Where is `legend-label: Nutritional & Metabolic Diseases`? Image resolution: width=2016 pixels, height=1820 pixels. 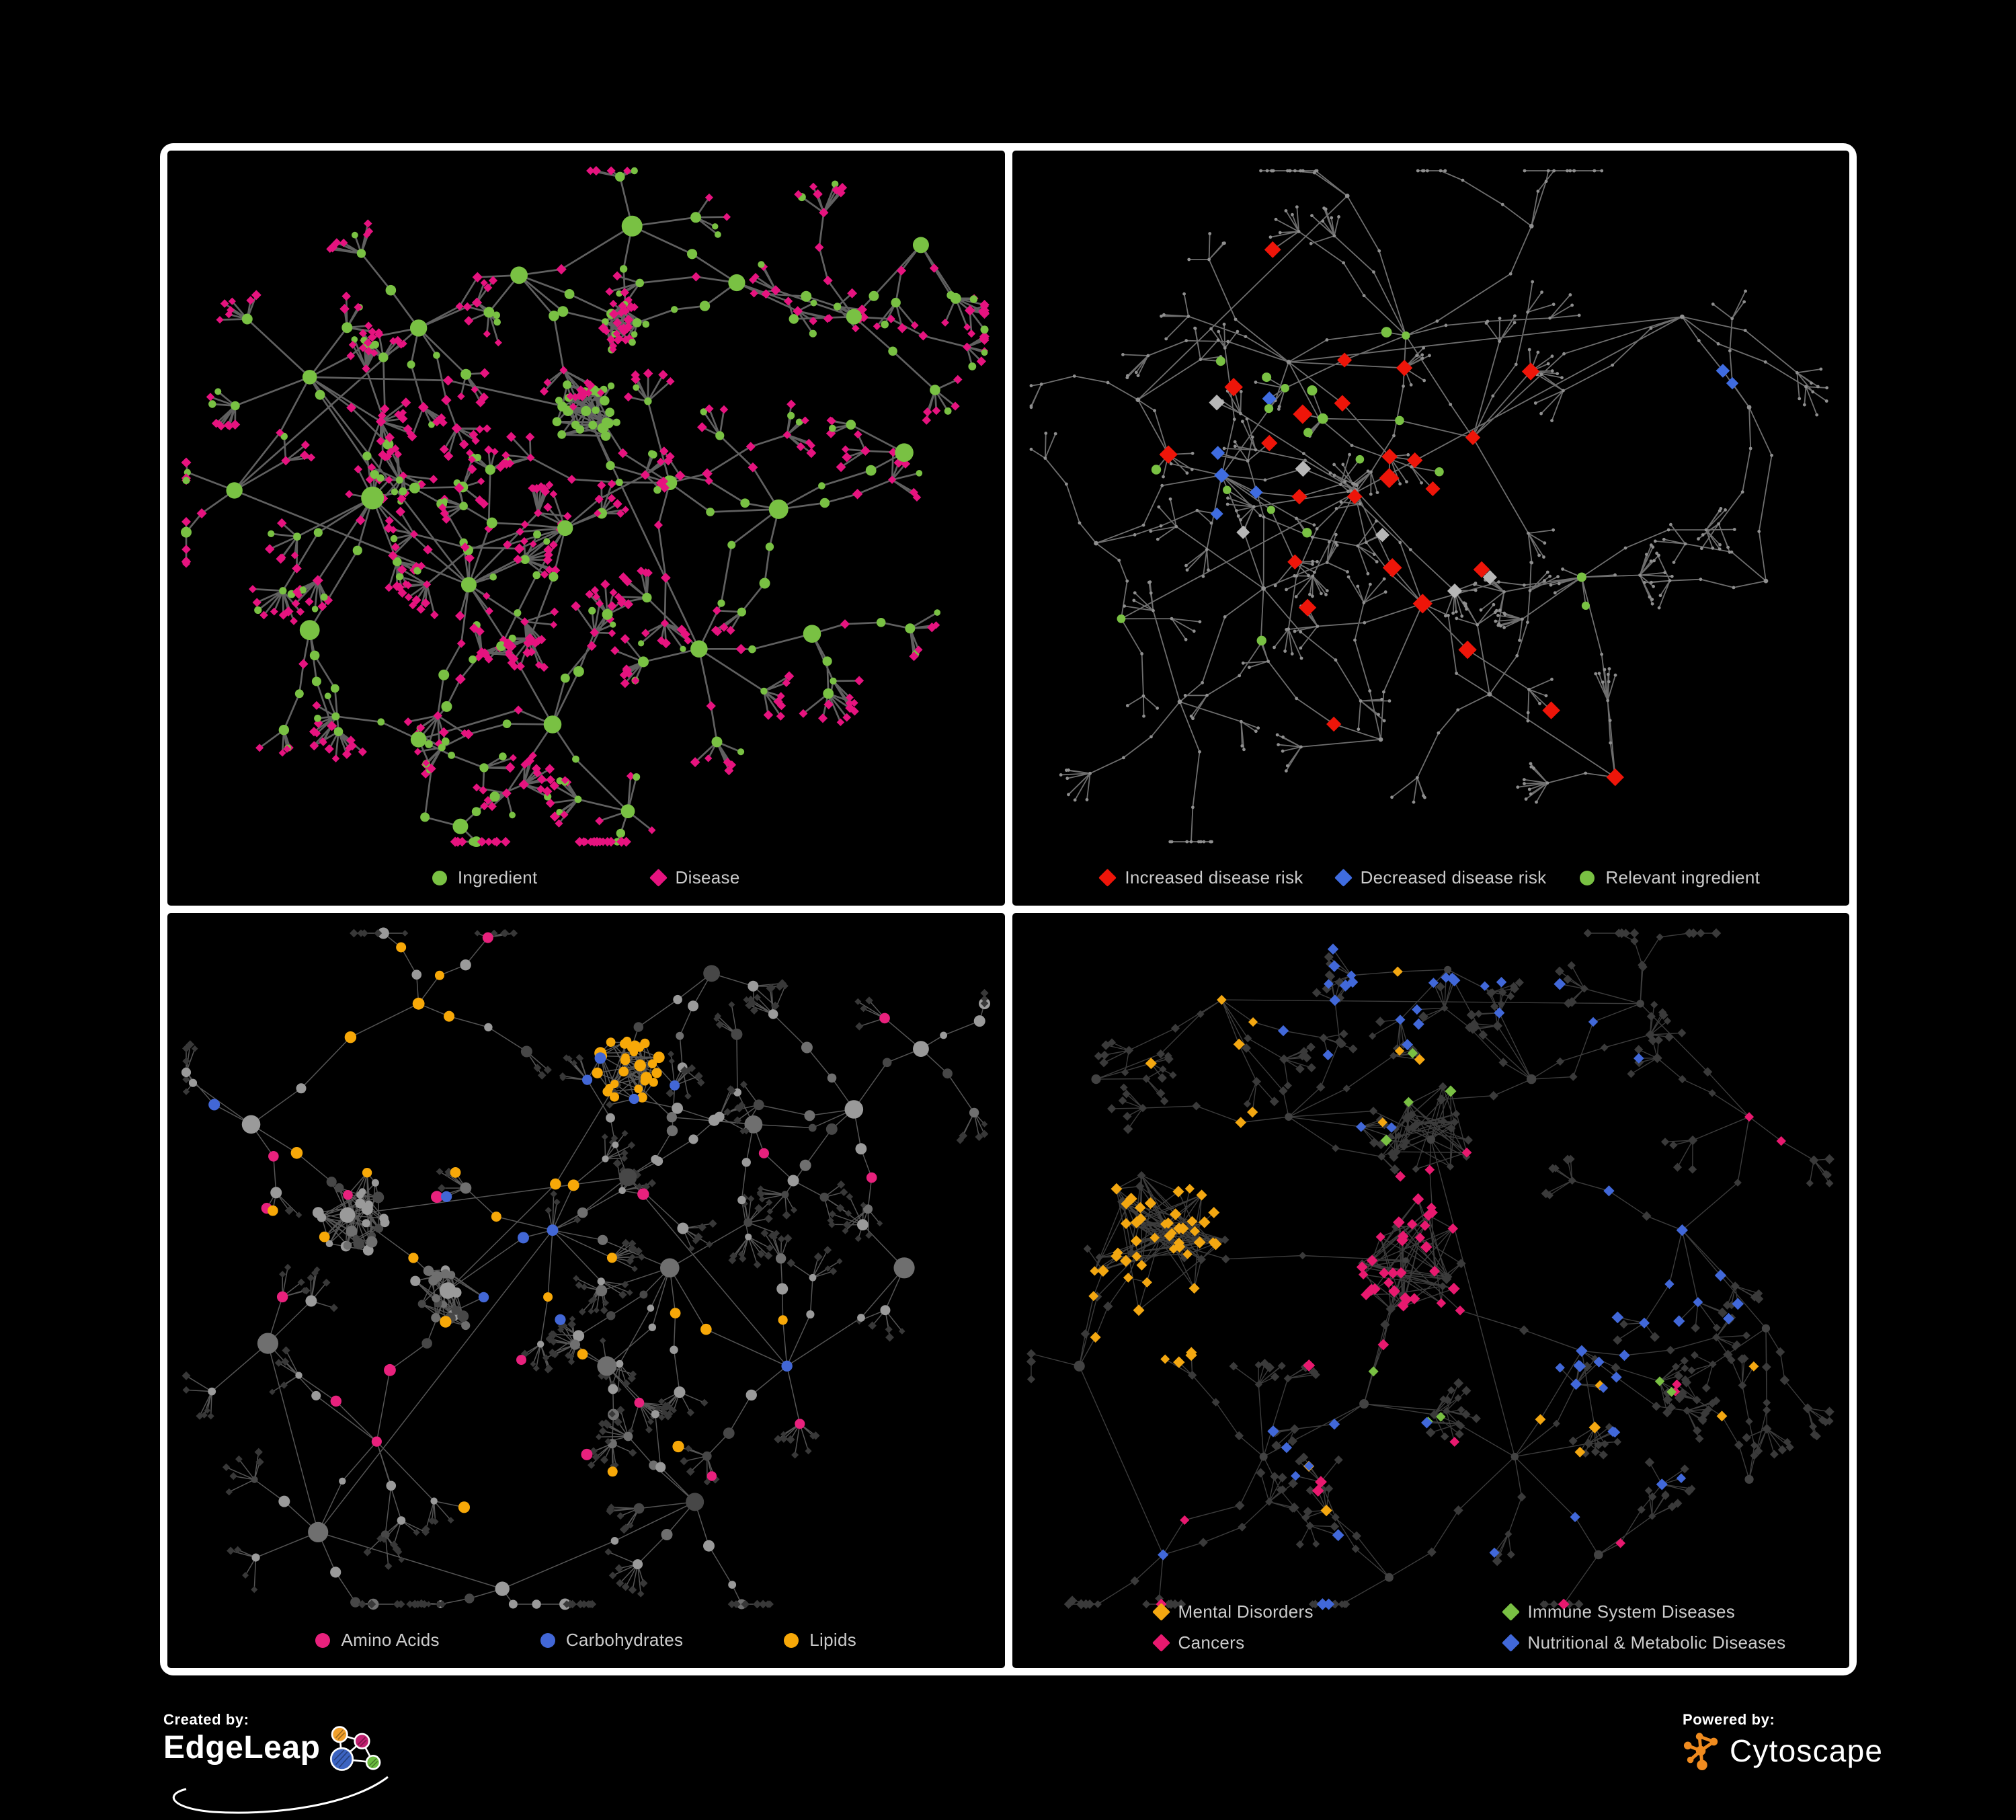
legend-label: Nutritional & Metabolic Diseases is located at coordinates (1656, 1642).